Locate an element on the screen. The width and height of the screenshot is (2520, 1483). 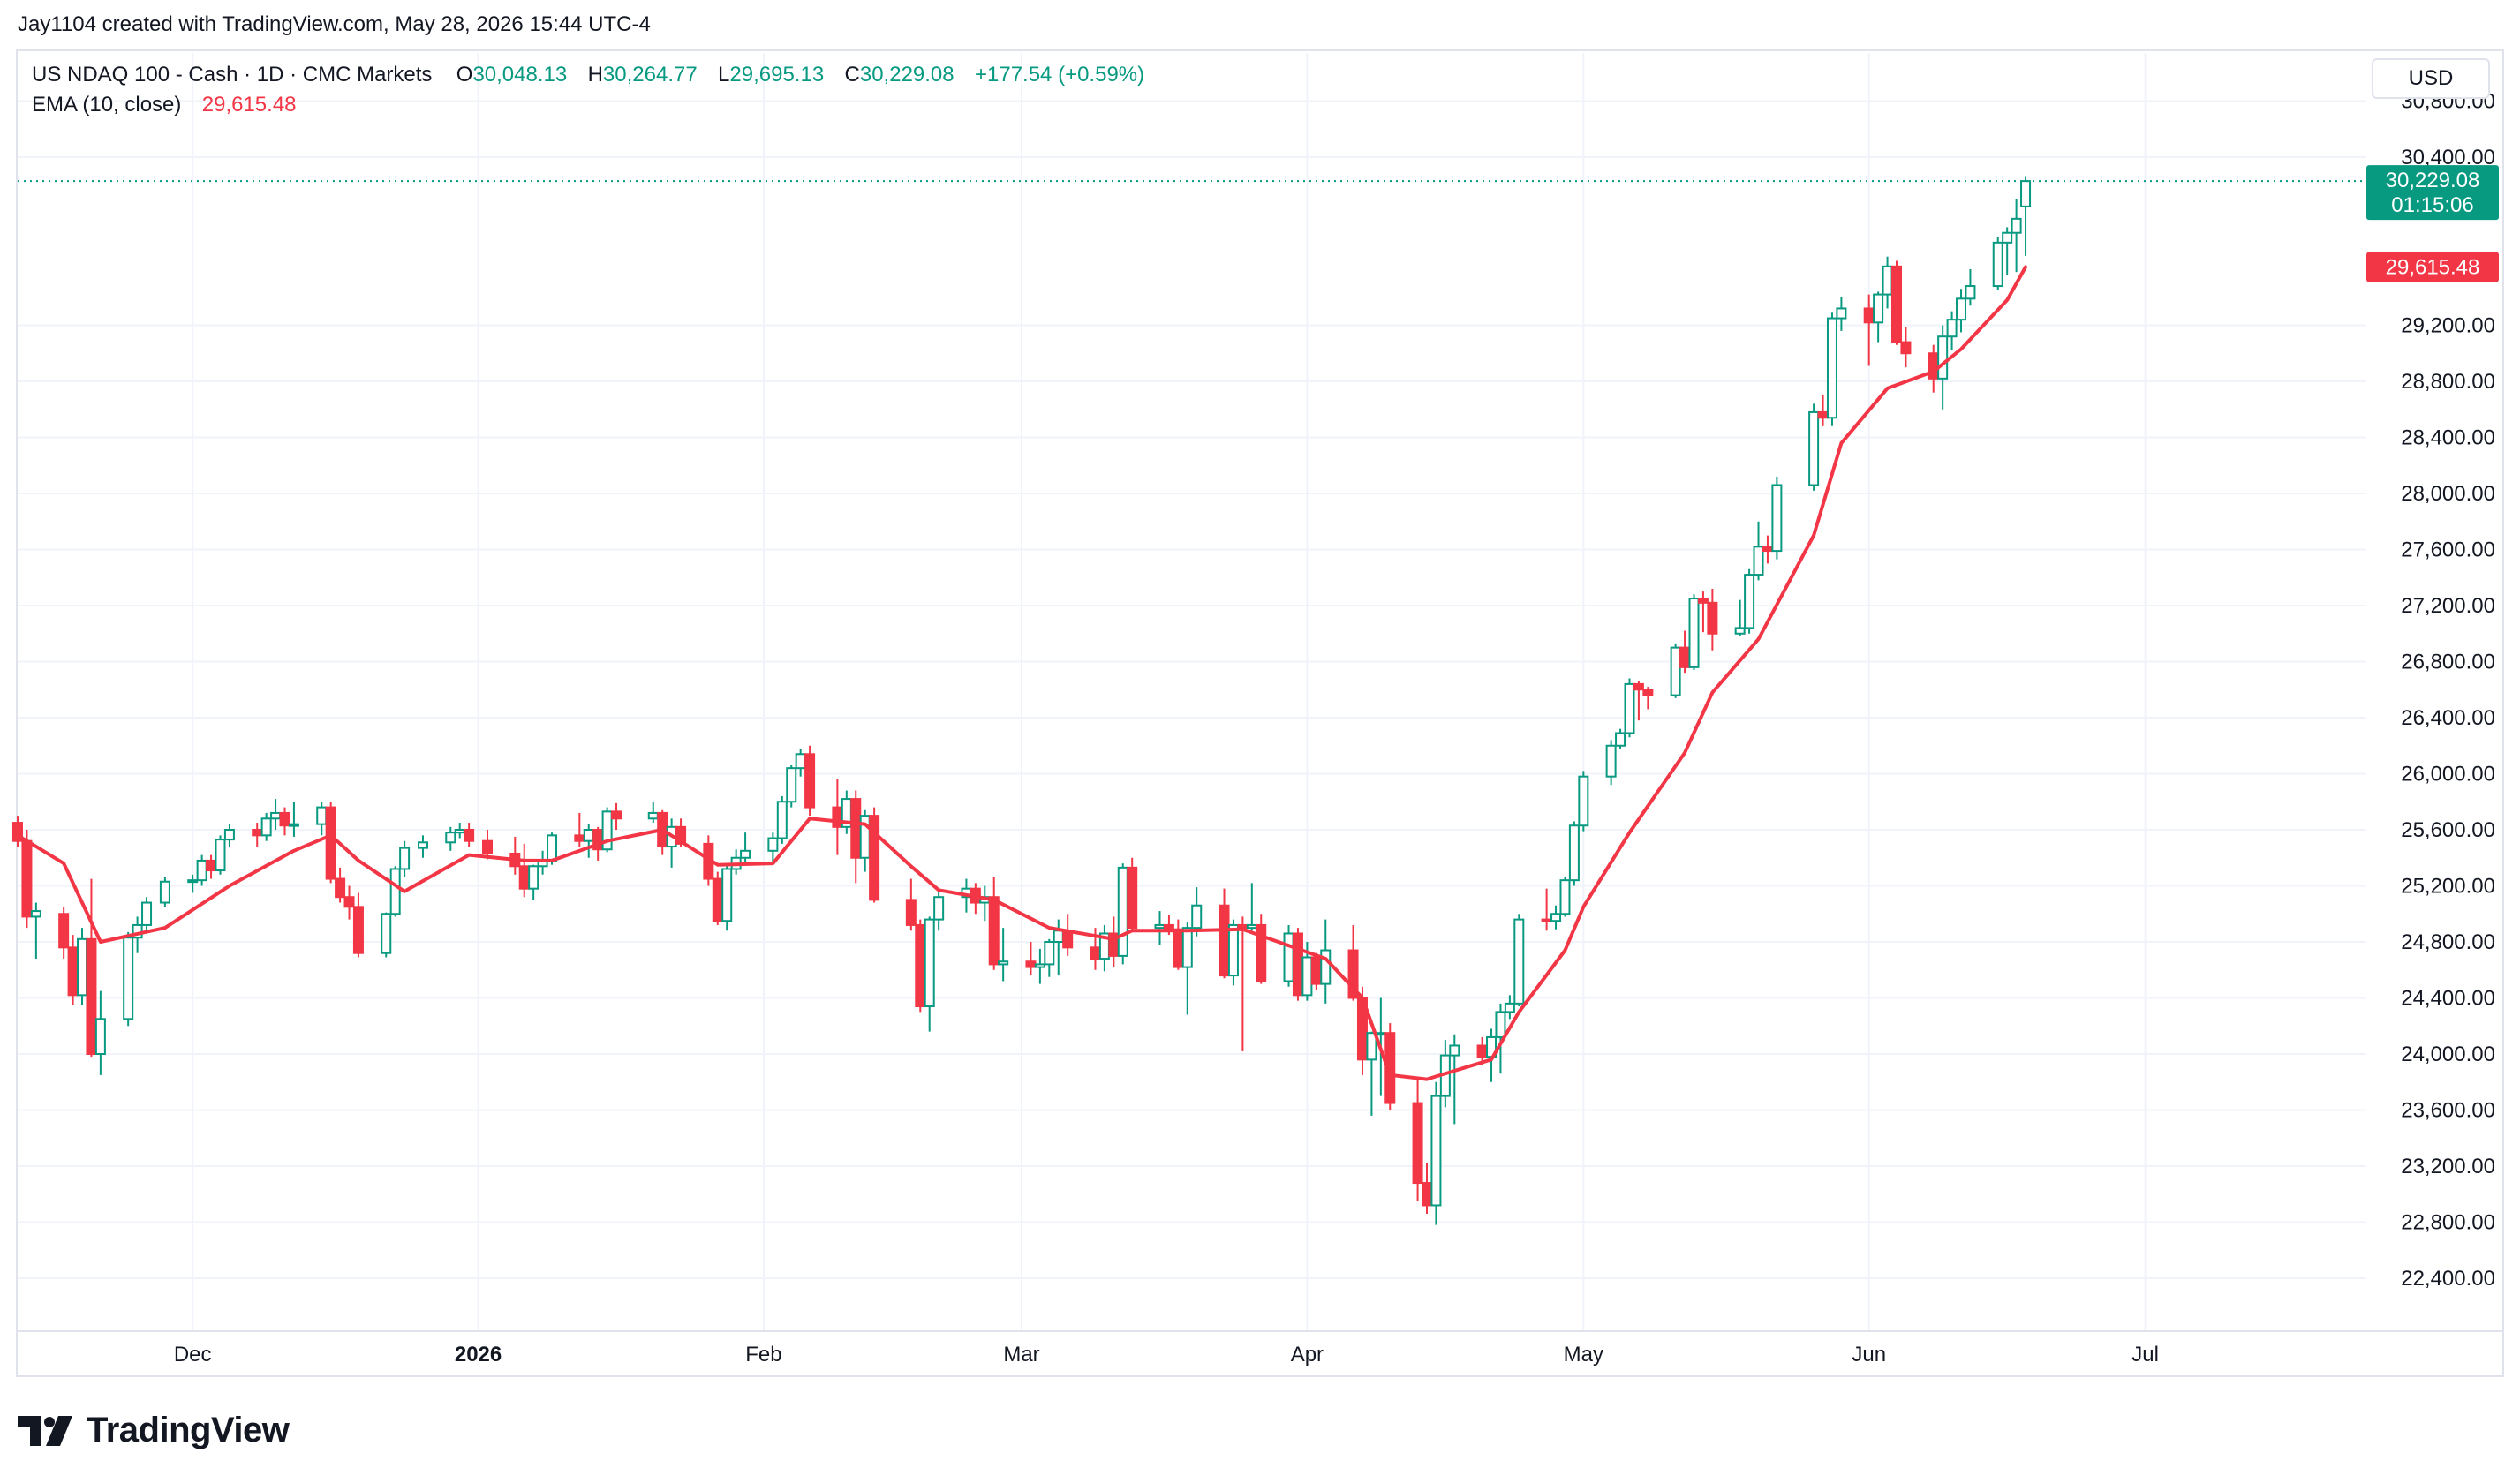
x-axis-tick-label: Jul is located at coordinates (2145, 1354).